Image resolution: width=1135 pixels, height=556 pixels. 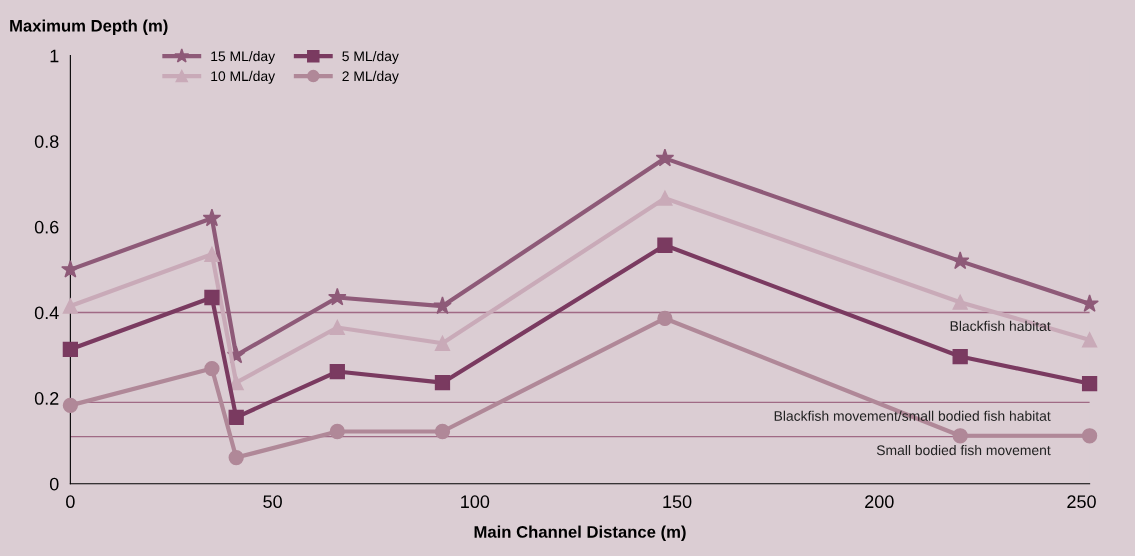 What do you see at coordinates (54, 484) in the screenshot?
I see `y-tick-label: 0` at bounding box center [54, 484].